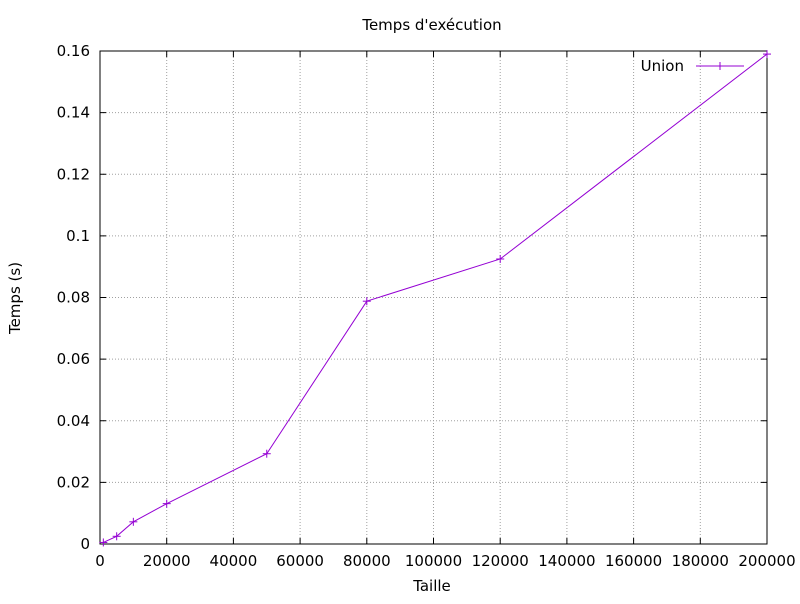 The height and width of the screenshot is (604, 800). Describe the element at coordinates (566, 561) in the screenshot. I see `x-tick-label: 140000` at that location.